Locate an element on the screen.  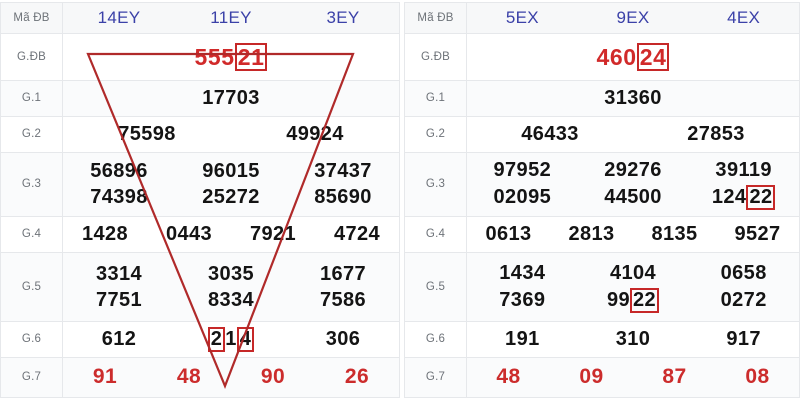
prize-slot: 49924 is located at coordinates (315, 134).